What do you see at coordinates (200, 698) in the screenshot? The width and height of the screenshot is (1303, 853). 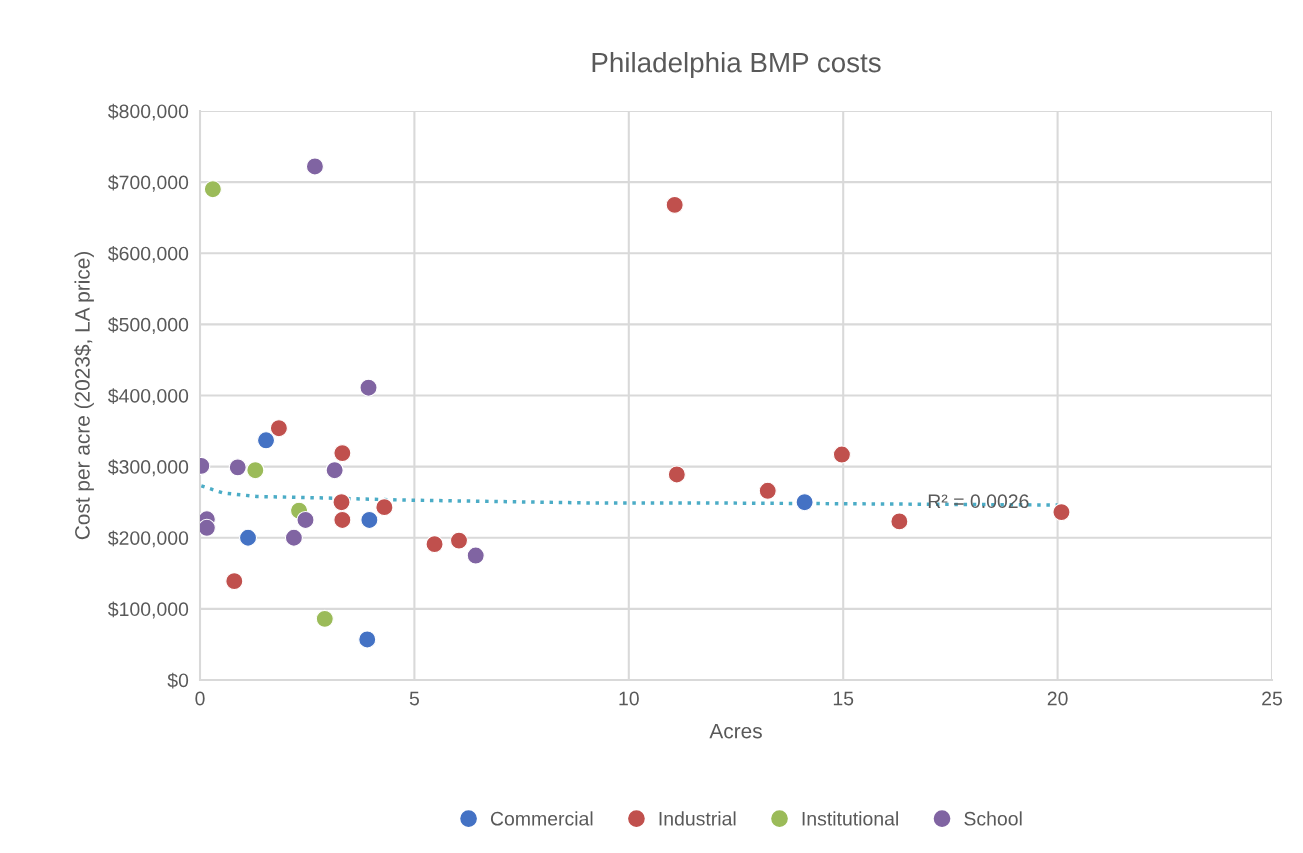 I see `x-tick-label: 0` at bounding box center [200, 698].